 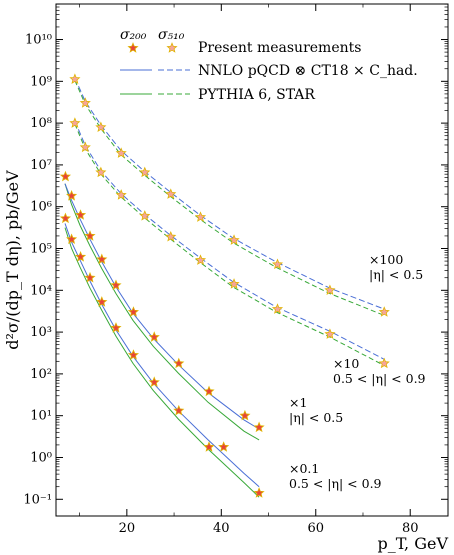 What do you see at coordinates (41, 457) in the screenshot?
I see `y-tick-label: 10⁰` at bounding box center [41, 457].